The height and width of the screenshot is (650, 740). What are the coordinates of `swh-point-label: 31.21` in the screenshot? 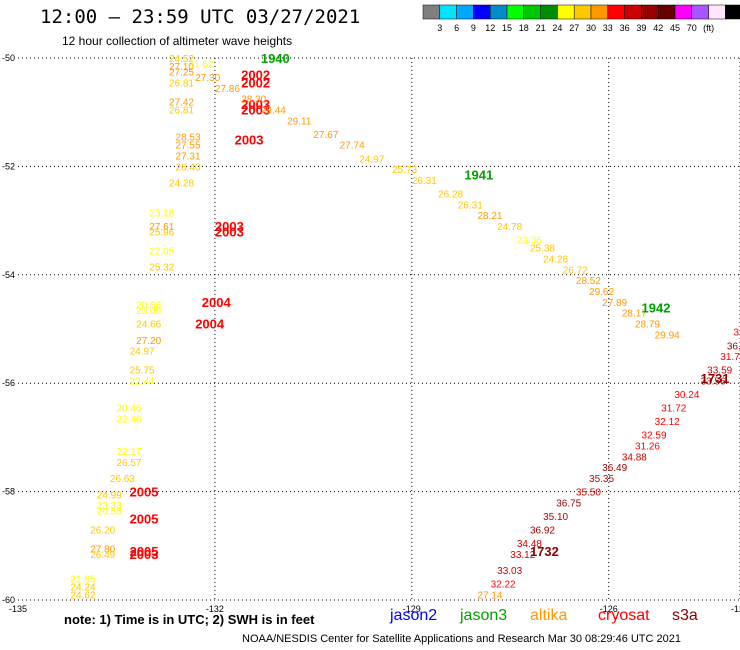 It's located at (736, 333).